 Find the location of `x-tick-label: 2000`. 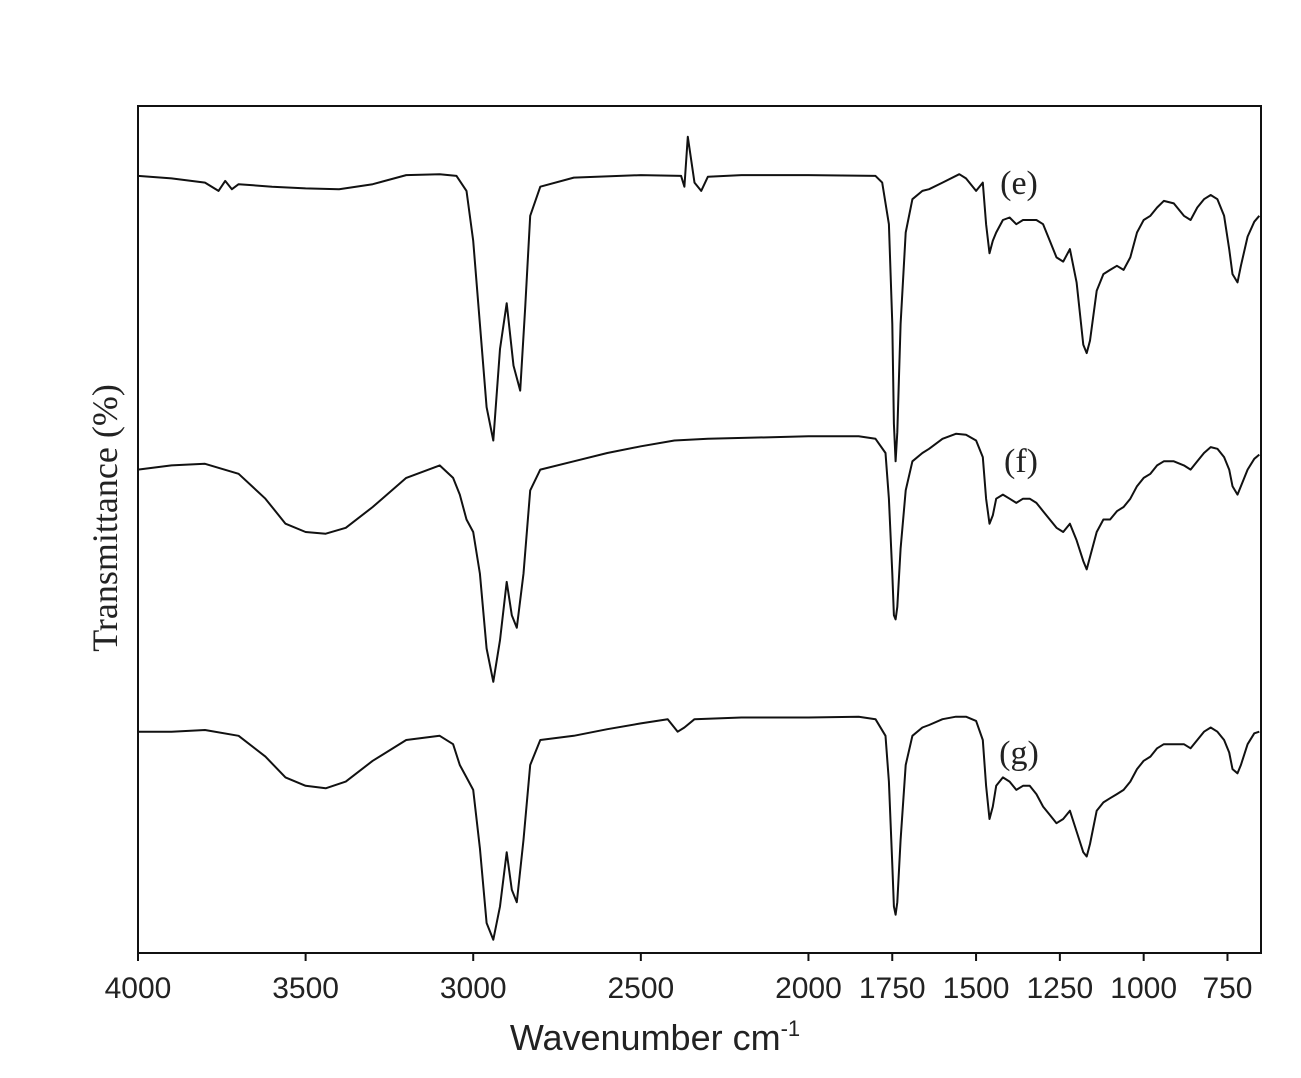

x-tick-label: 2000 is located at coordinates (808, 988).